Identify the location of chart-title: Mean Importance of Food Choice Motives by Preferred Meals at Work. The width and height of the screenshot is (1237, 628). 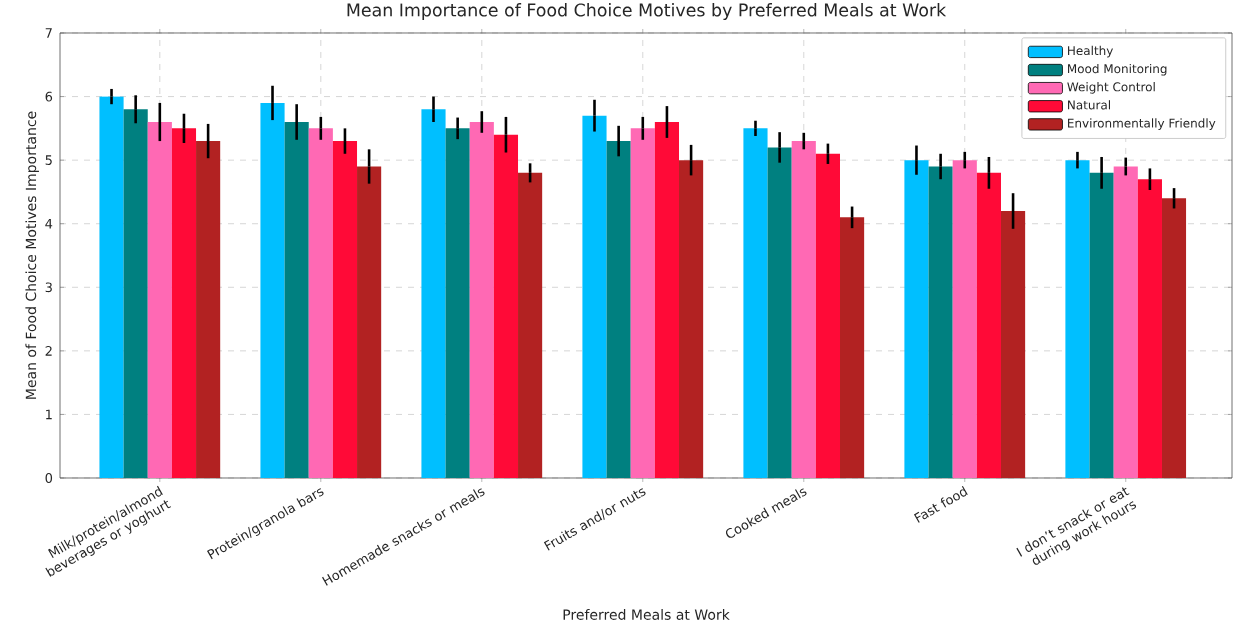
(647, 11).